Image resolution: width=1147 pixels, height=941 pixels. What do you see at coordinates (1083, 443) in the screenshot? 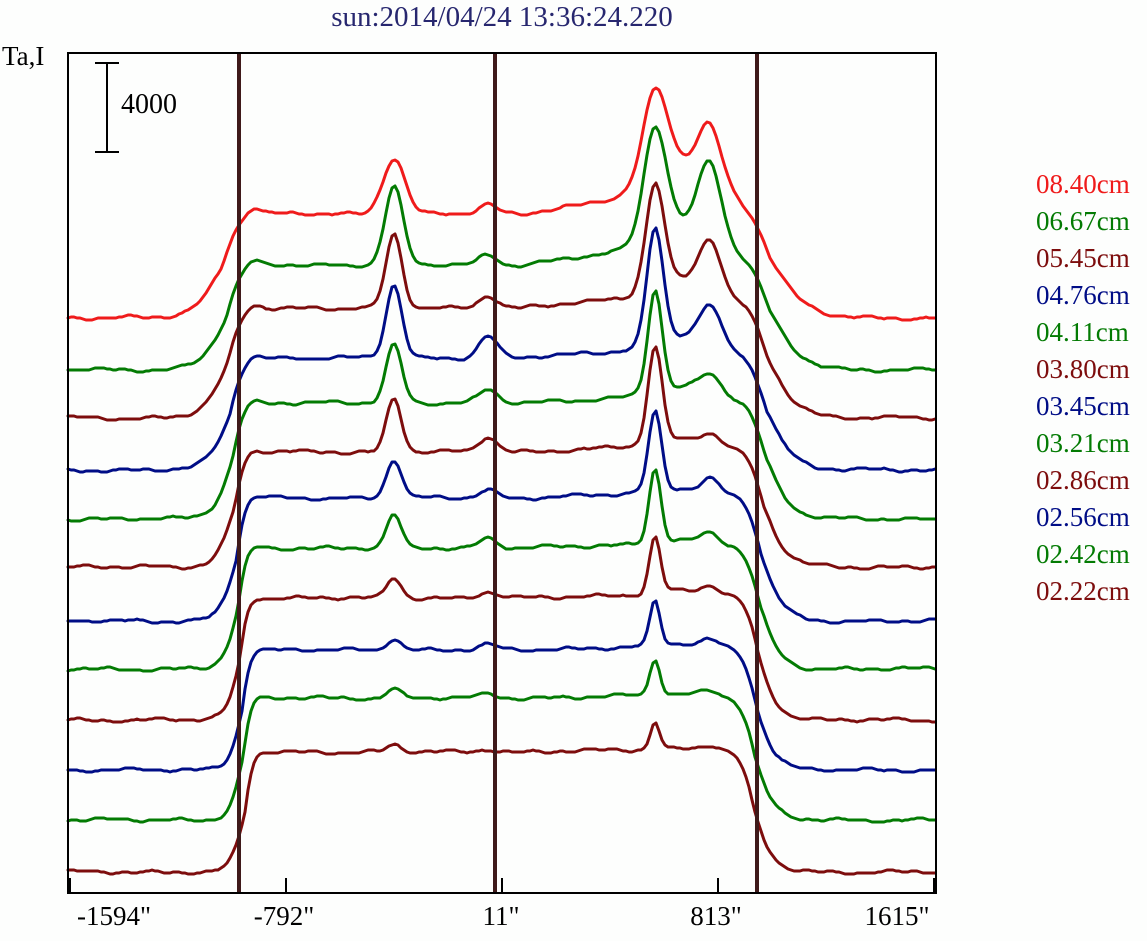
I see `legend-item-03.21cm: 03.21cm` at bounding box center [1083, 443].